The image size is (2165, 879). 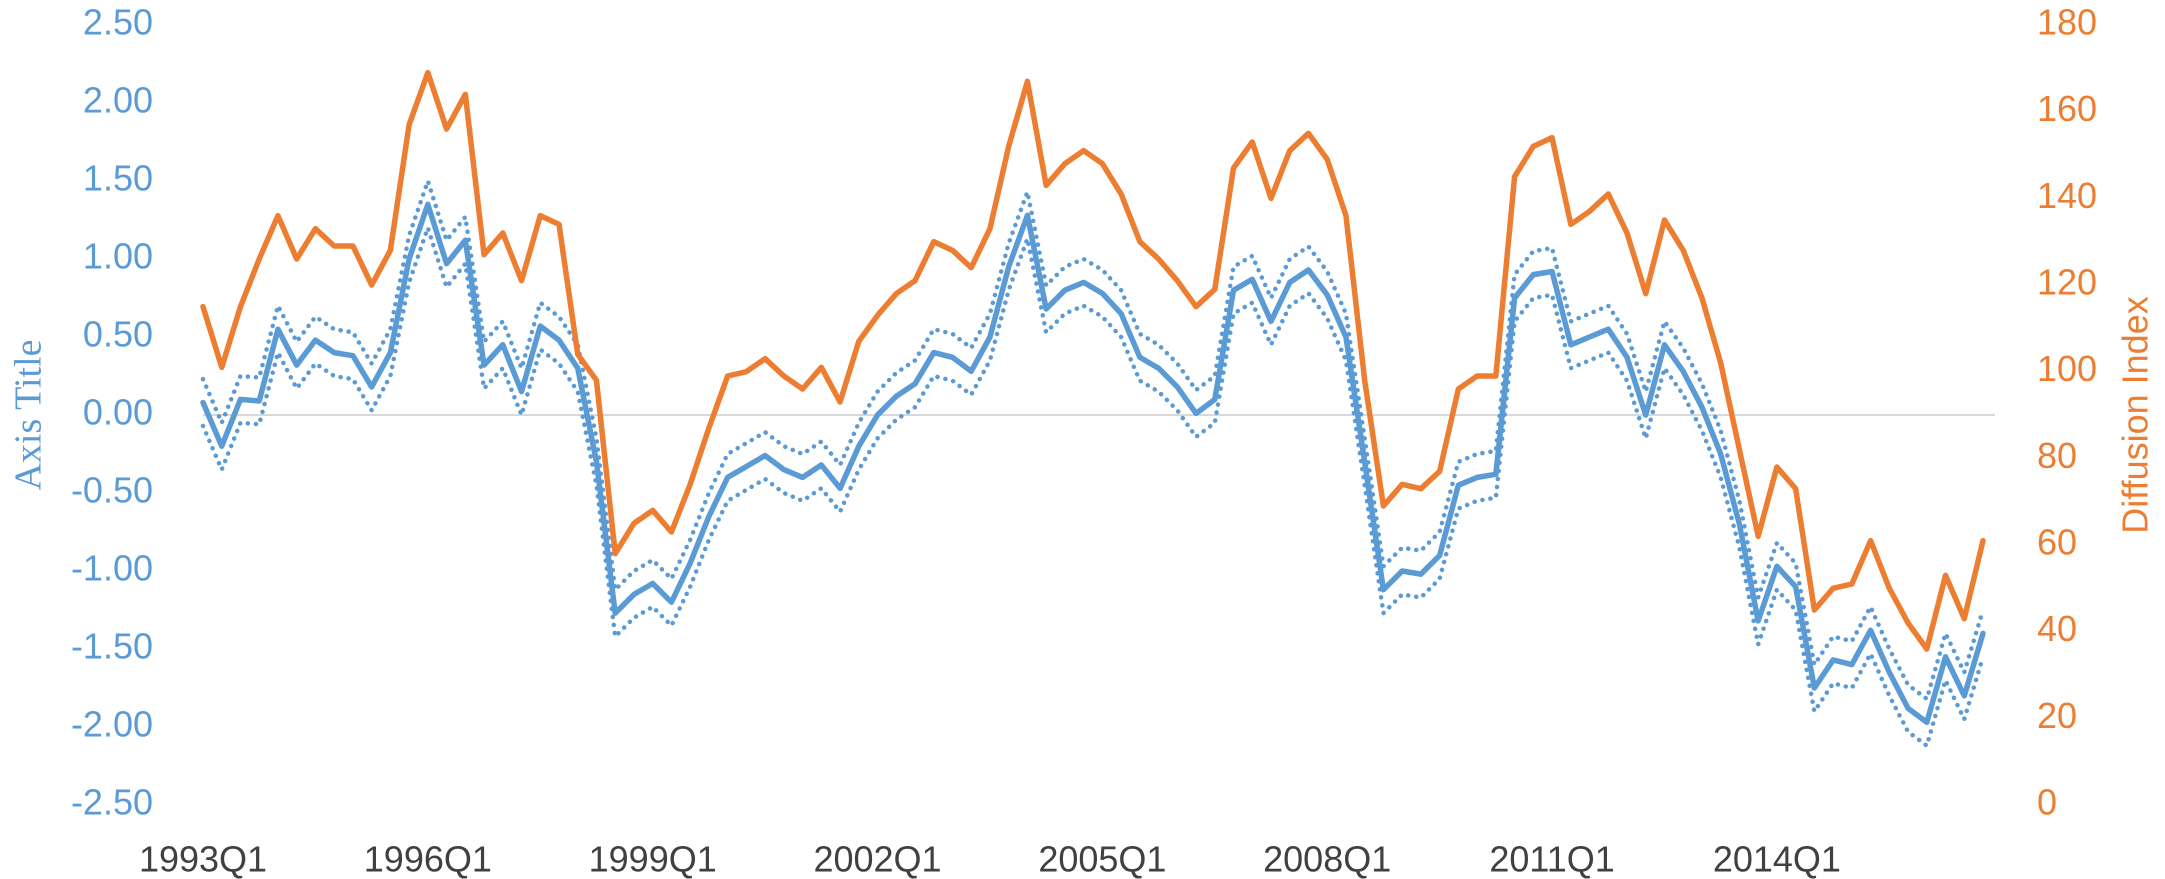 I want to click on y2-tick-label: 140, so click(x=2067, y=195).